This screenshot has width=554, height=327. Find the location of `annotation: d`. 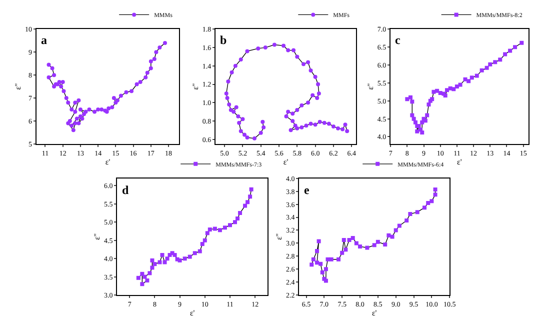

annotation: d is located at coordinates (125, 190).